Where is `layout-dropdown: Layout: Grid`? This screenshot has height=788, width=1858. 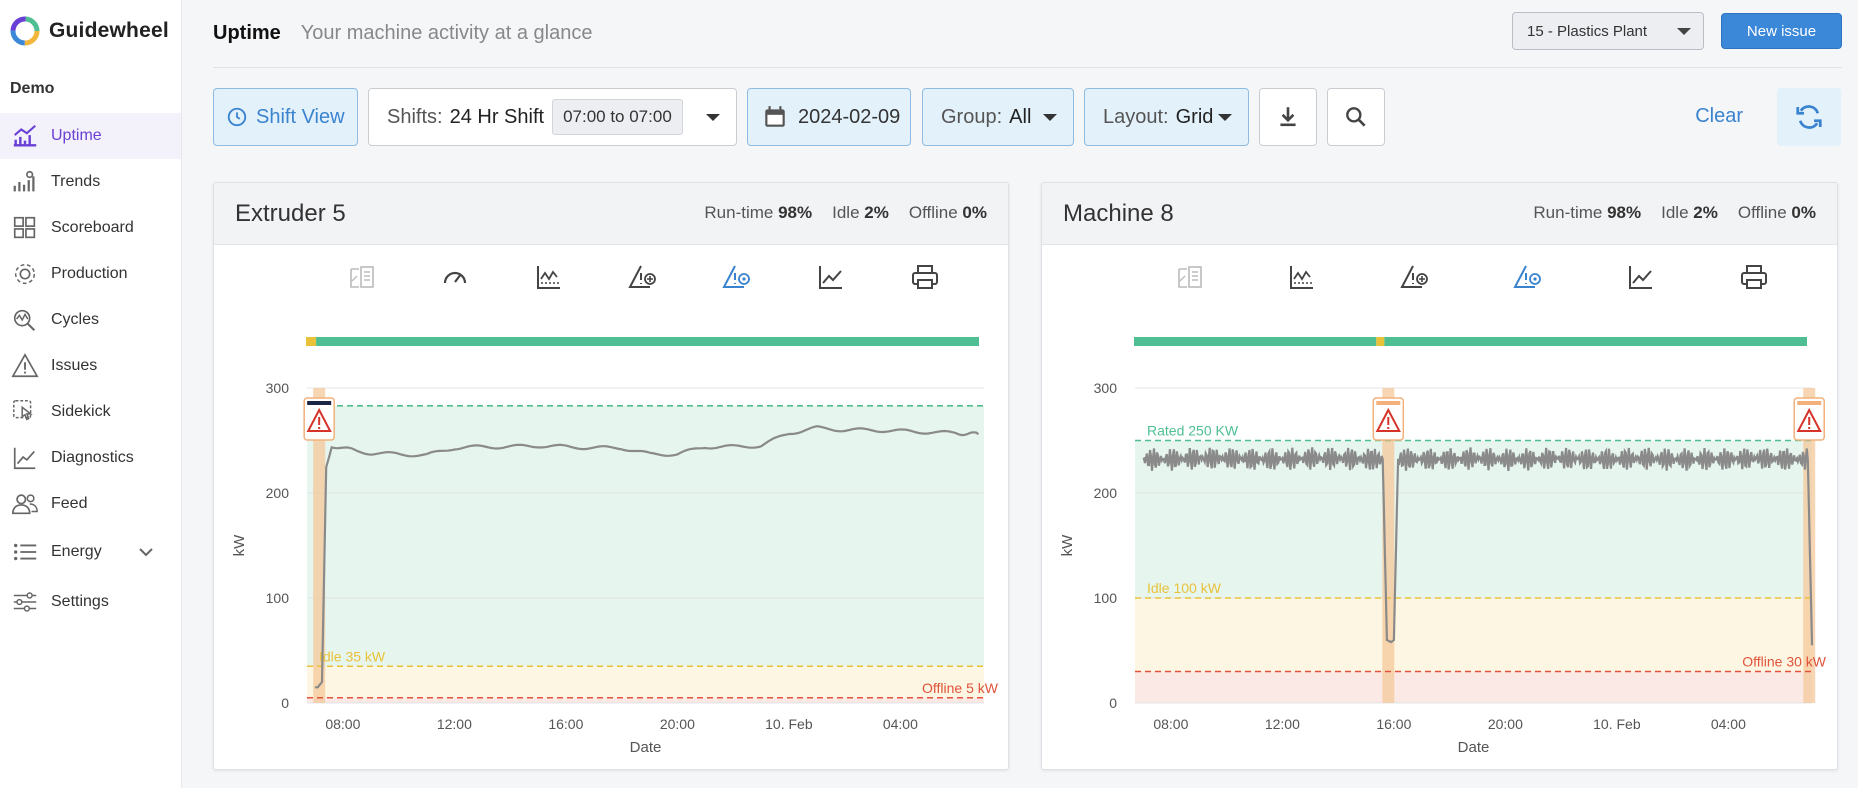 layout-dropdown: Layout: Grid is located at coordinates (1166, 117).